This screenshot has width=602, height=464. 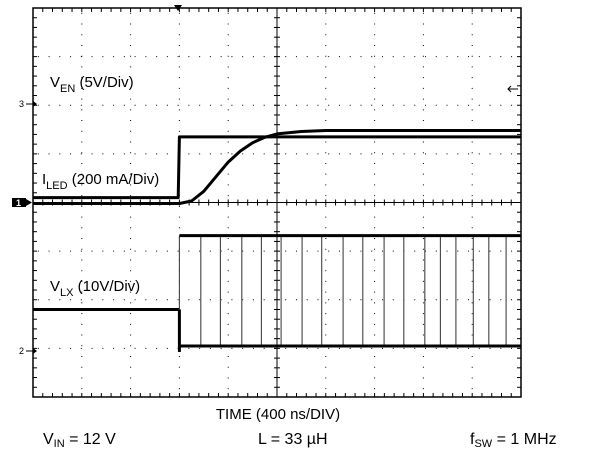 I want to click on channel-marker-2: 2, so click(x=28, y=351).